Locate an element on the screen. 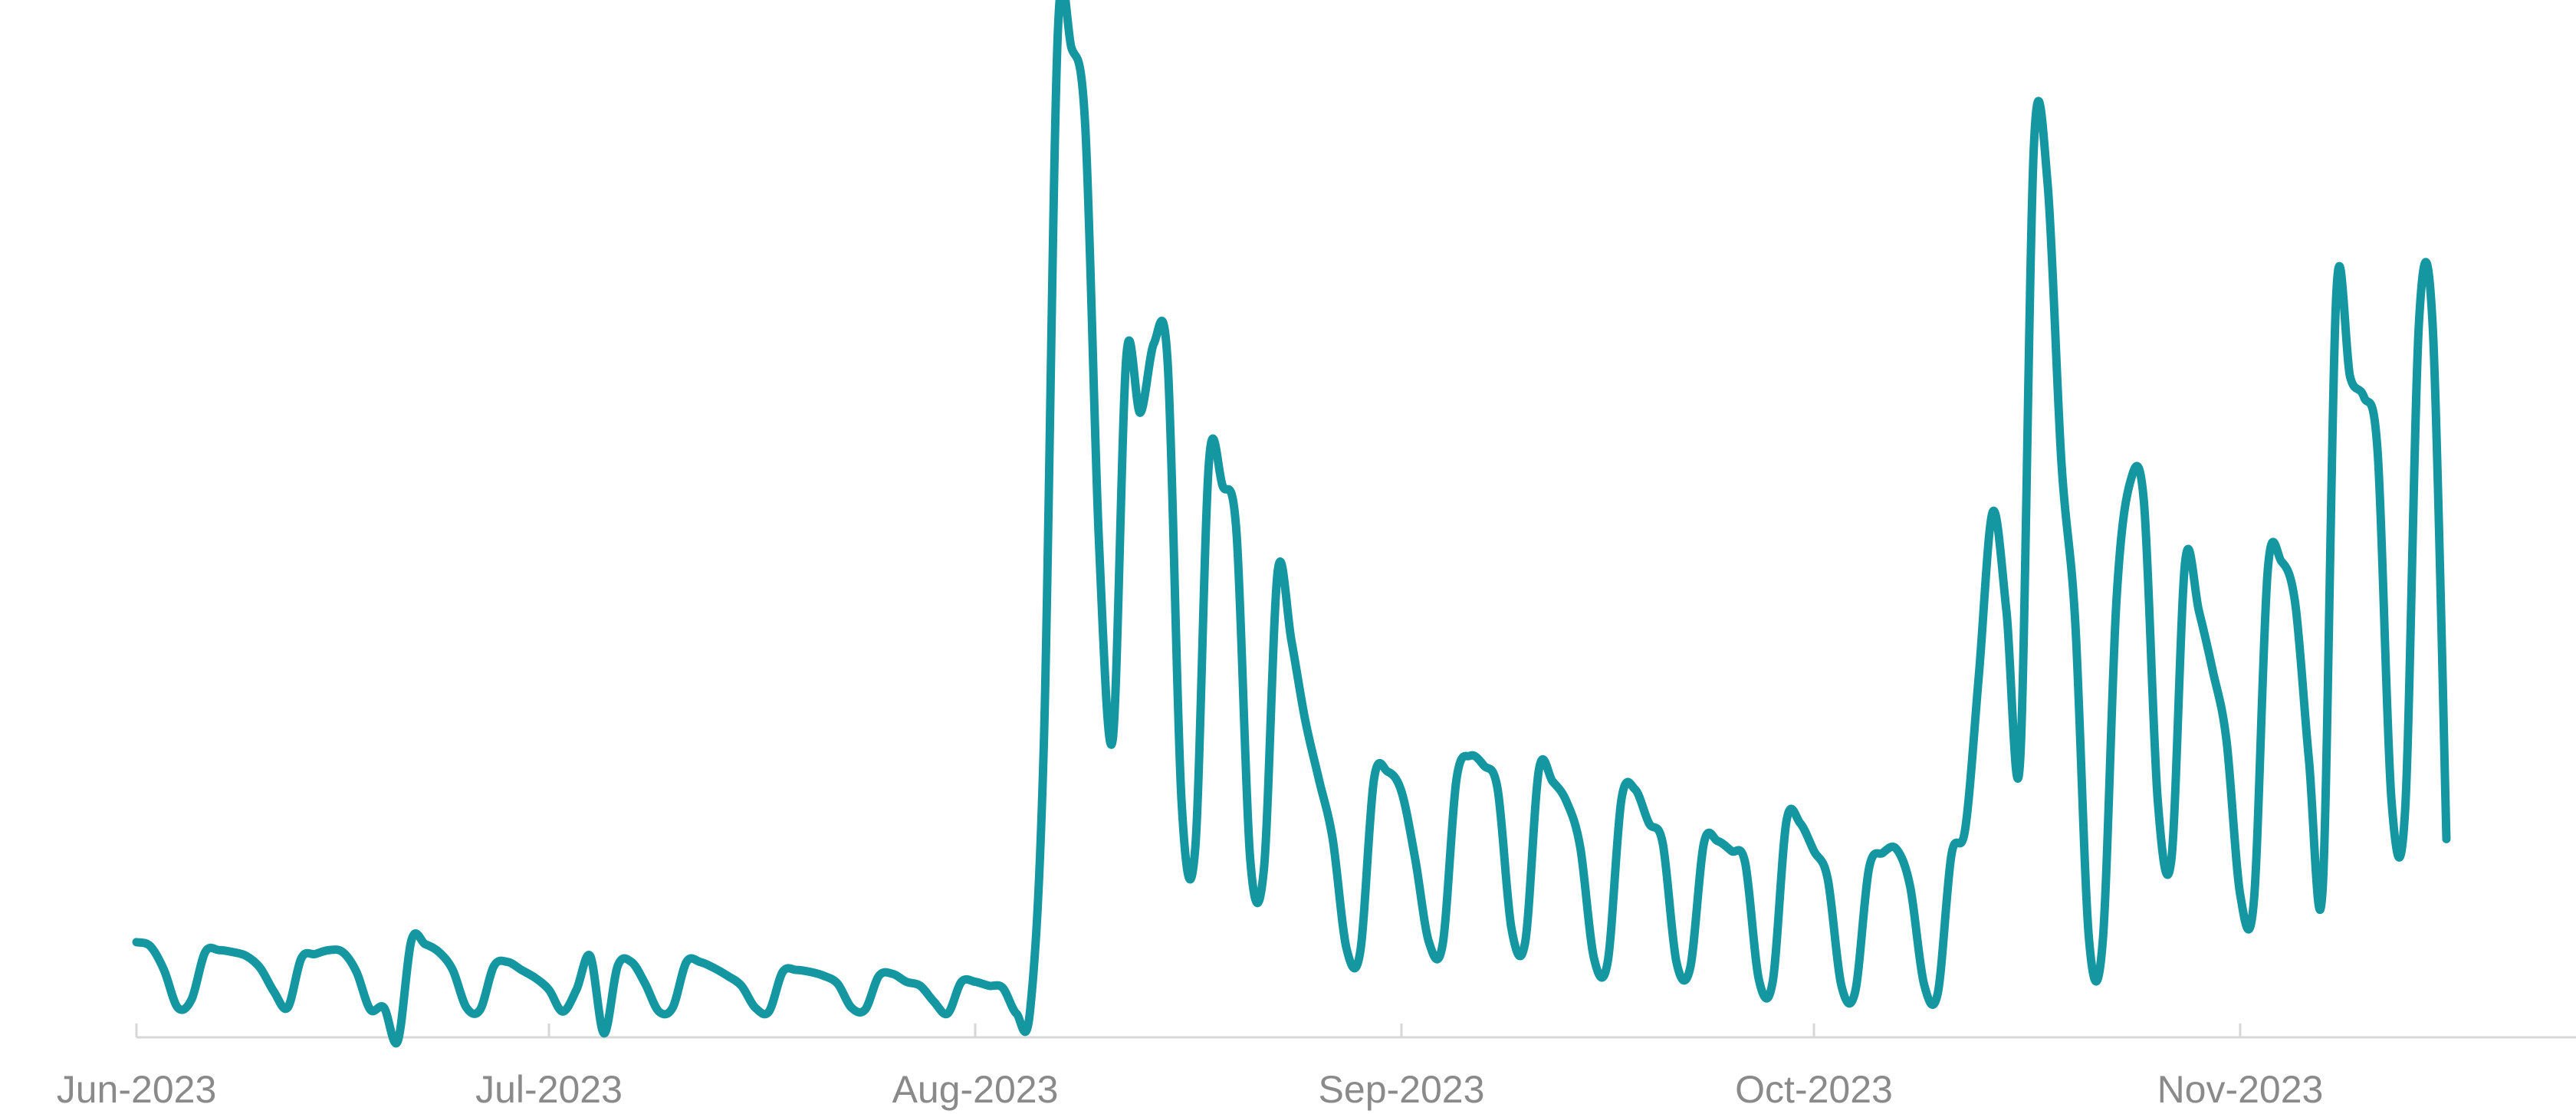  x-tick-label: Sep-2023 is located at coordinates (1402, 1089).